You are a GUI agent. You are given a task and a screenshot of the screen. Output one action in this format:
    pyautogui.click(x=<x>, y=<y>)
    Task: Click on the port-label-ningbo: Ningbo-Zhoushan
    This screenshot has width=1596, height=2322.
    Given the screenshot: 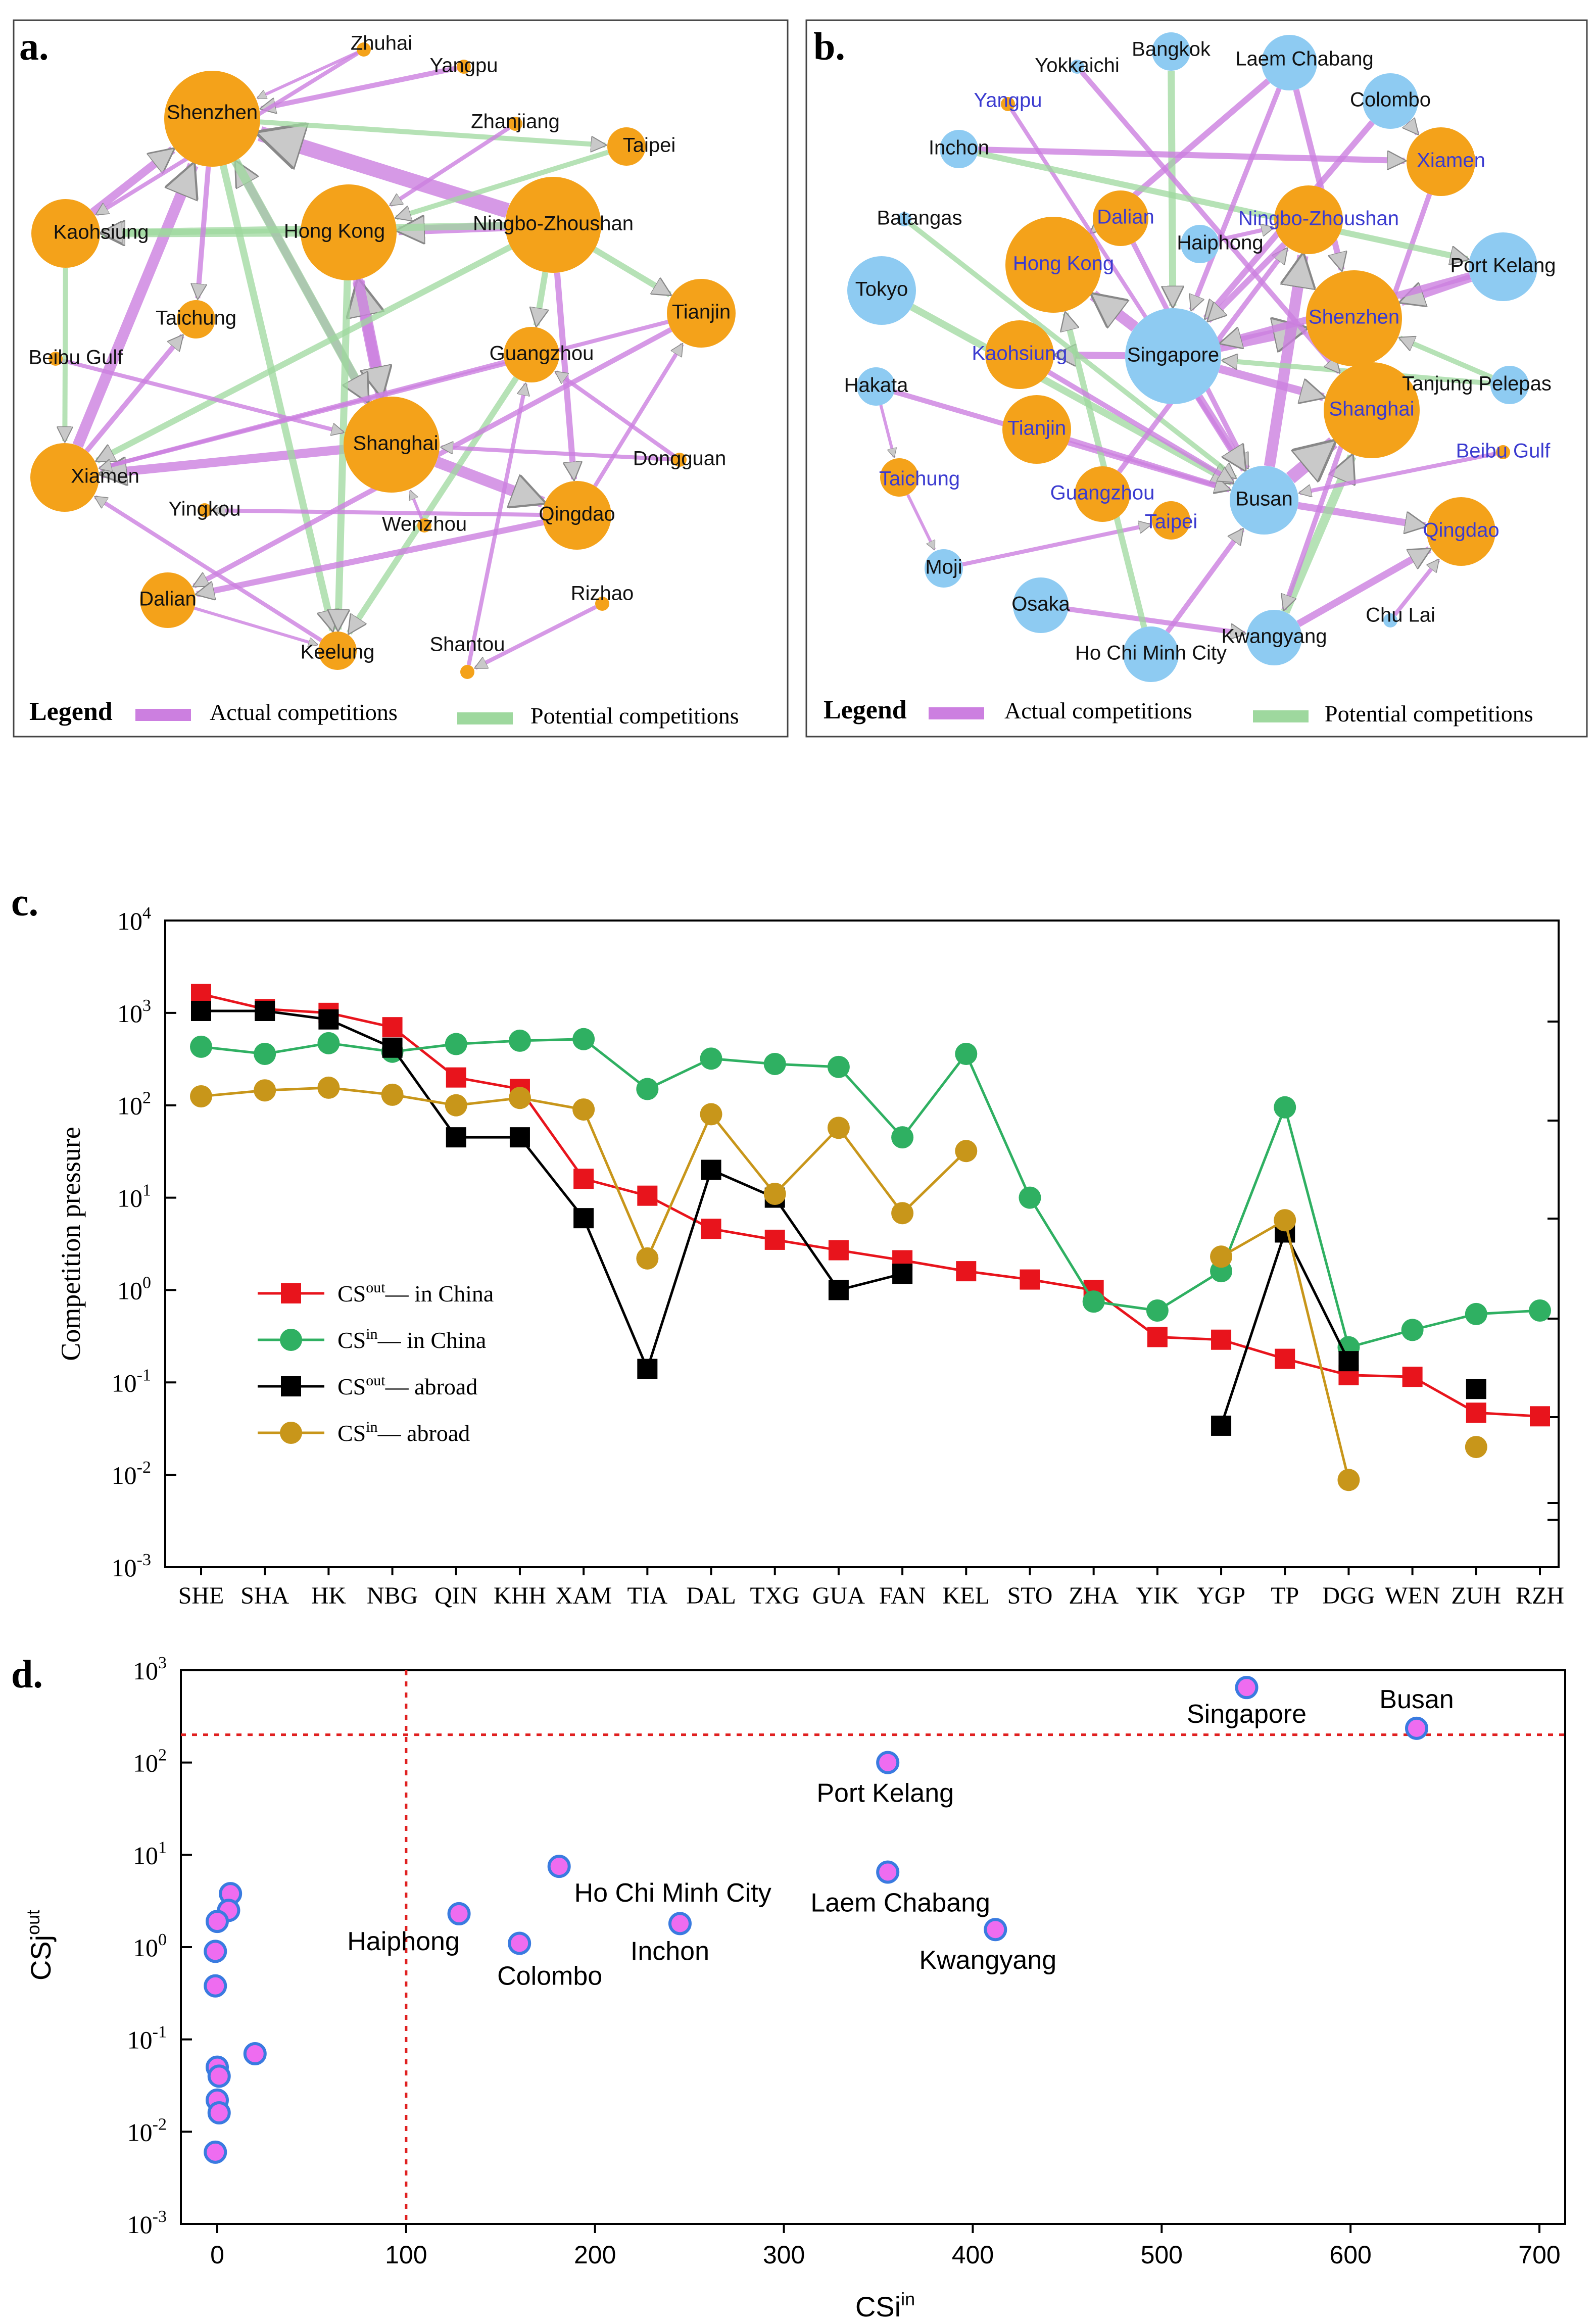 What is the action you would take?
    pyautogui.click(x=1318, y=219)
    